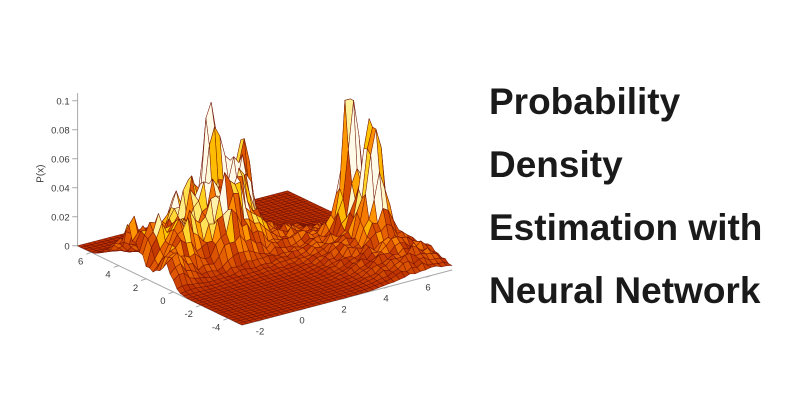 This screenshot has width=800, height=414. Describe the element at coordinates (585, 101) in the screenshot. I see `headline-line-1: Probability` at that location.